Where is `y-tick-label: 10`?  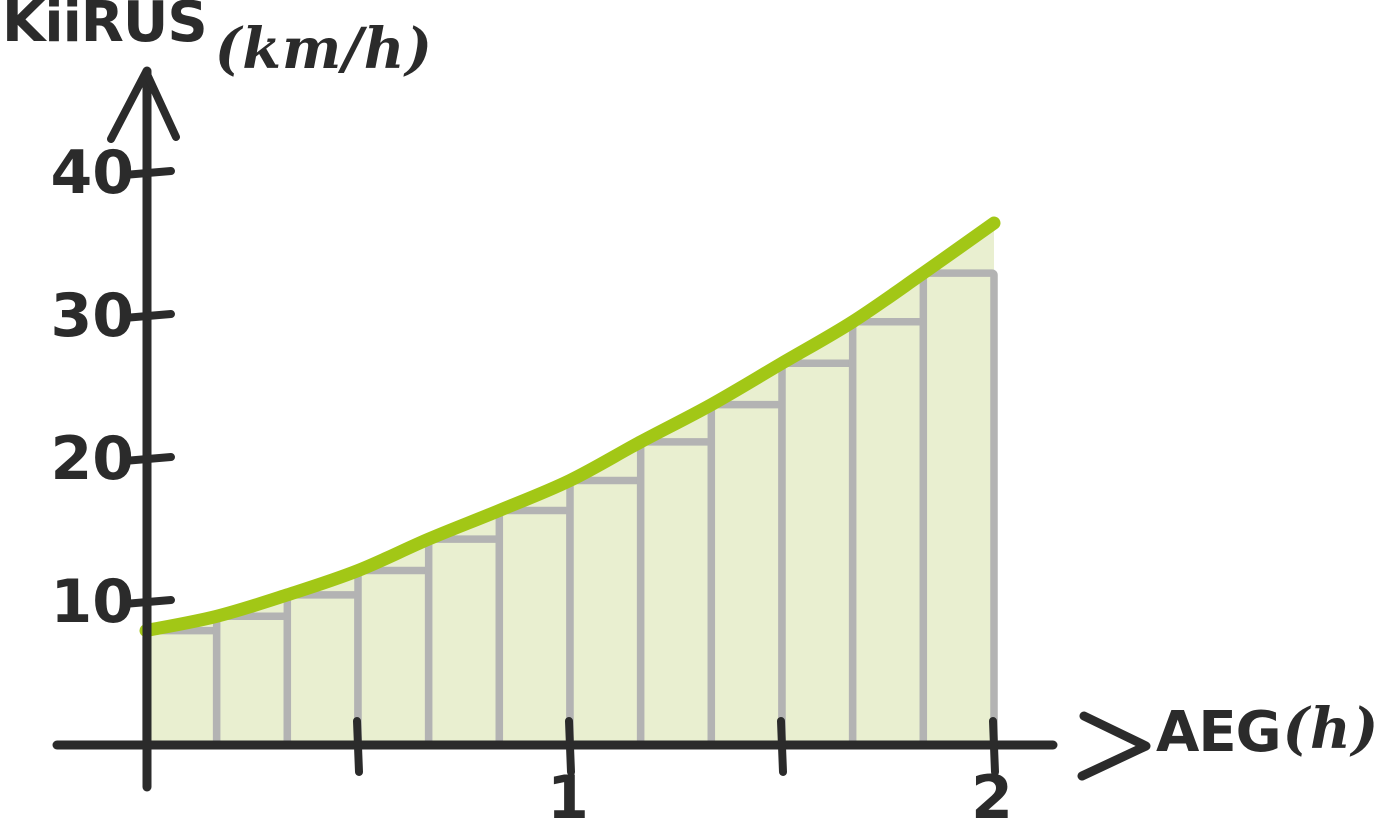
y-tick-label: 10 is located at coordinates (93, 602).